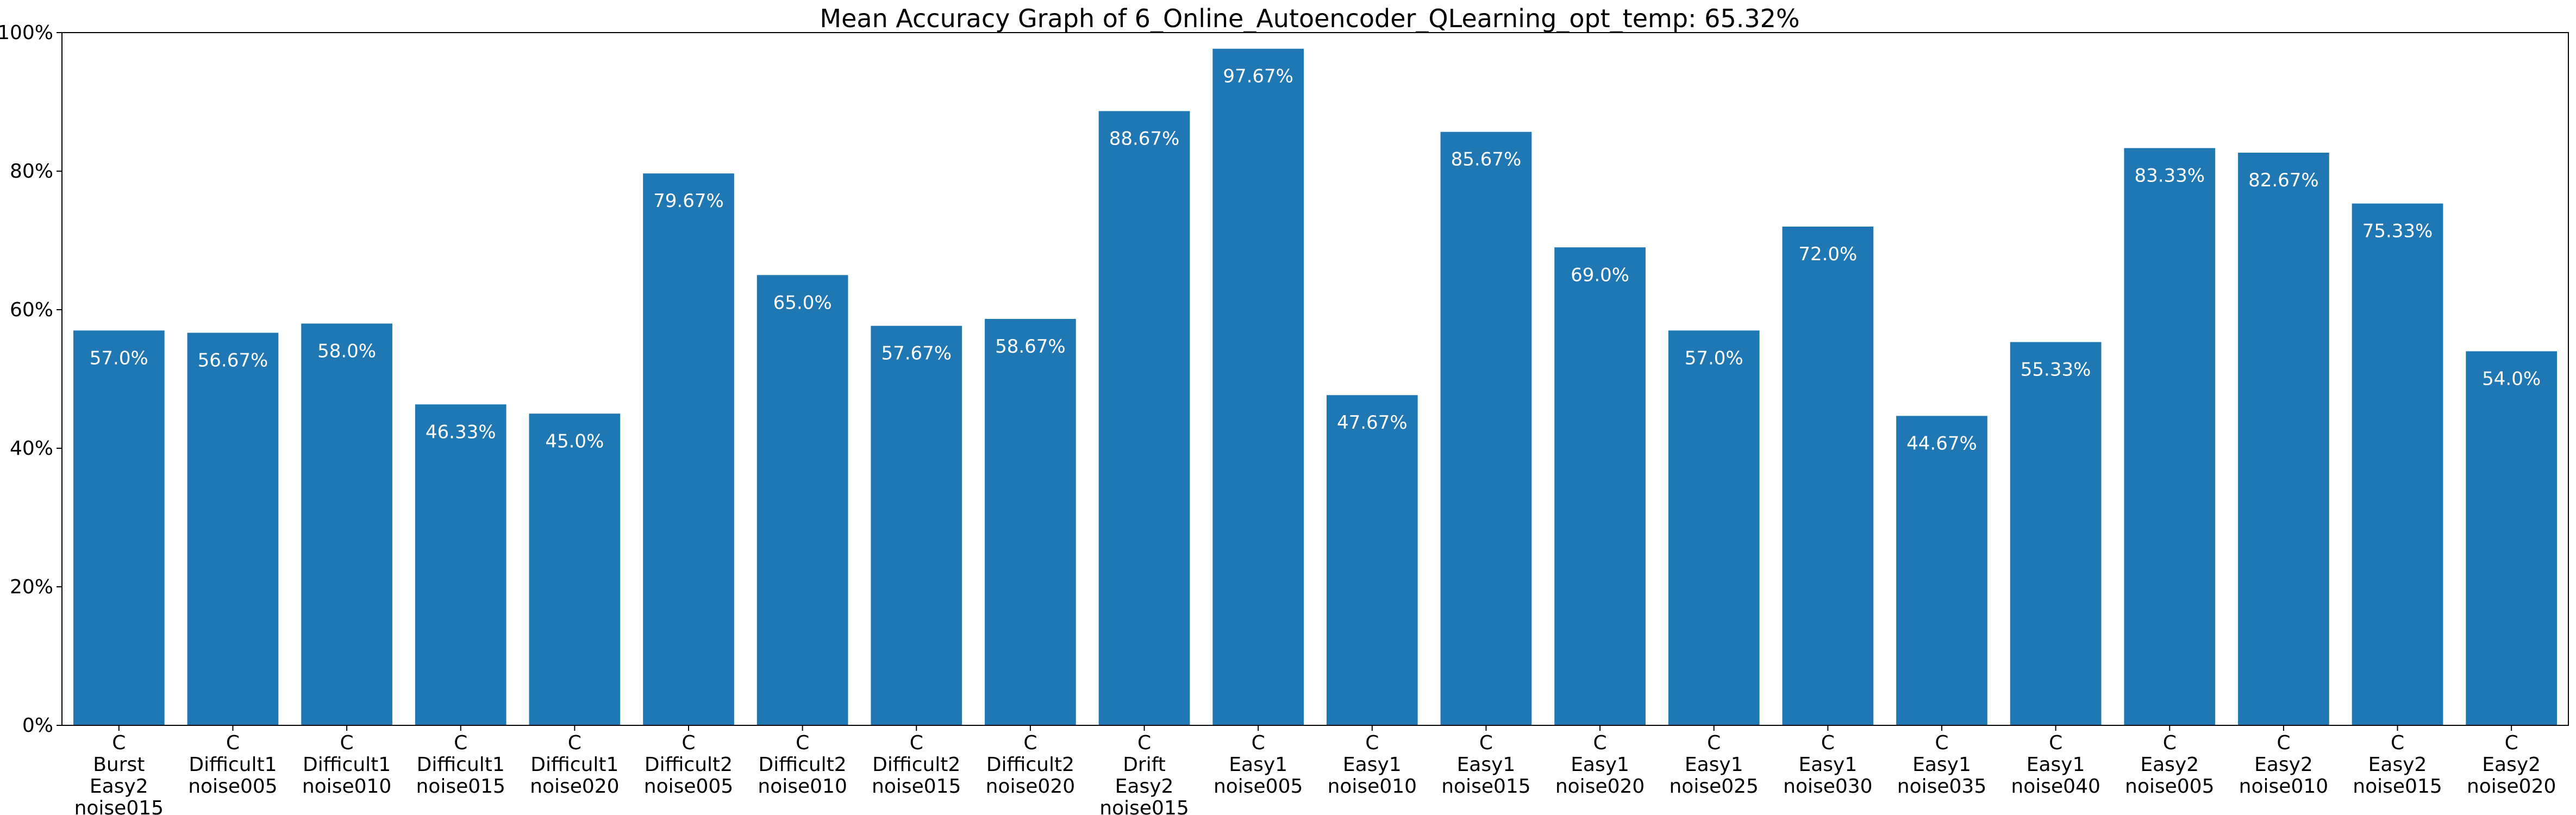 This screenshot has height=815, width=2576. Describe the element at coordinates (689, 765) in the screenshot. I see `x-tick-label: C Difficult2 noise005` at that location.